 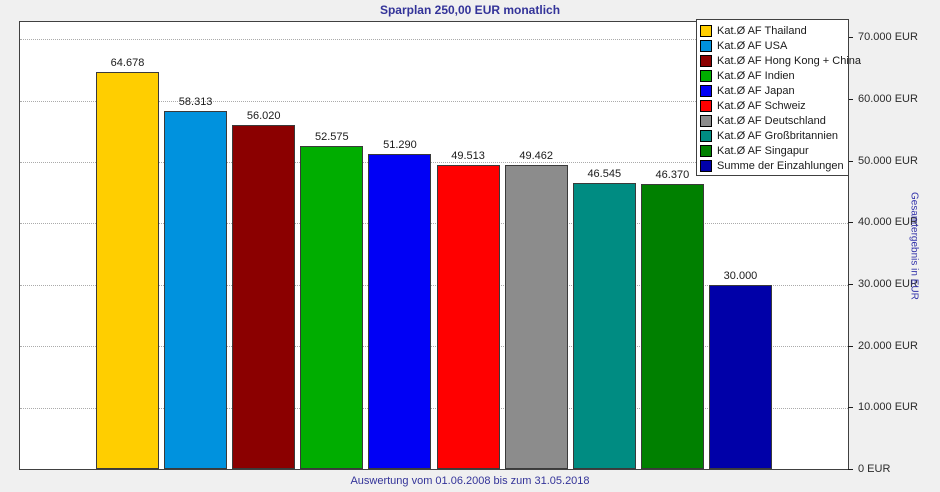 I want to click on bar-value-label: 64.678, so click(x=127, y=62).